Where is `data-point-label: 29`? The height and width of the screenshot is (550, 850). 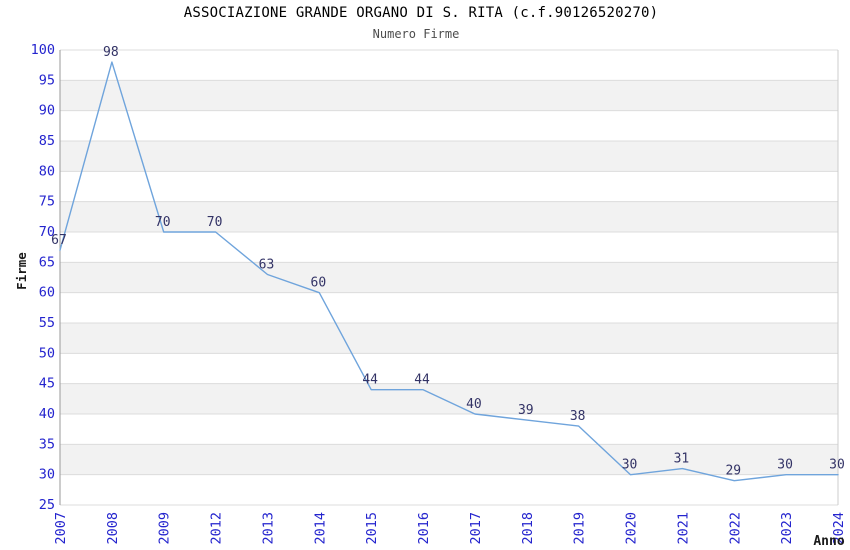
data-point-label: 29 is located at coordinates (733, 471).